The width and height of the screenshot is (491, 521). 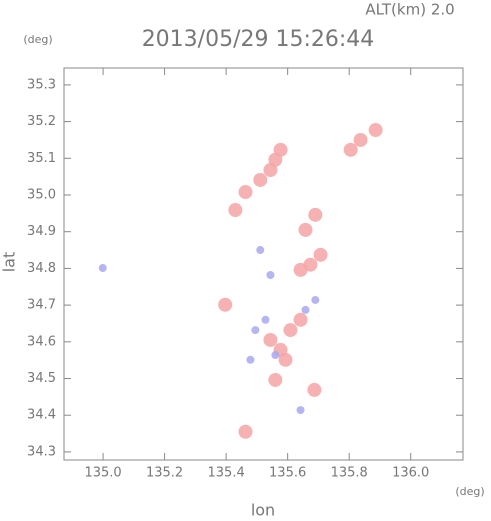 I want to click on y-tick-label: 35.2, so click(x=41, y=121).